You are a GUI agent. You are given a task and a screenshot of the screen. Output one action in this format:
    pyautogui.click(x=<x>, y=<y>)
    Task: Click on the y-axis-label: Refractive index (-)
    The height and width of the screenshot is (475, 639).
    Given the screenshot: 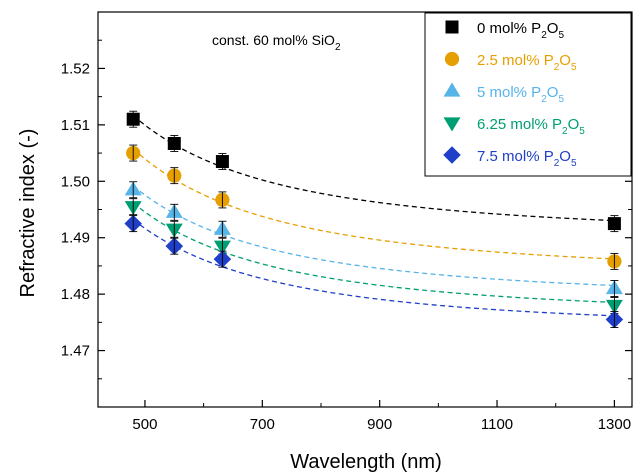 What is the action you would take?
    pyautogui.click(x=28, y=213)
    